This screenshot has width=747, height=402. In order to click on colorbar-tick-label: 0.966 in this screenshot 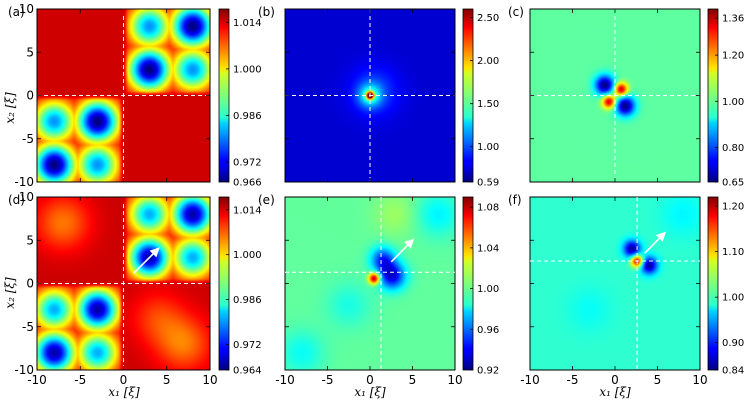, I will do `click(247, 183)`.